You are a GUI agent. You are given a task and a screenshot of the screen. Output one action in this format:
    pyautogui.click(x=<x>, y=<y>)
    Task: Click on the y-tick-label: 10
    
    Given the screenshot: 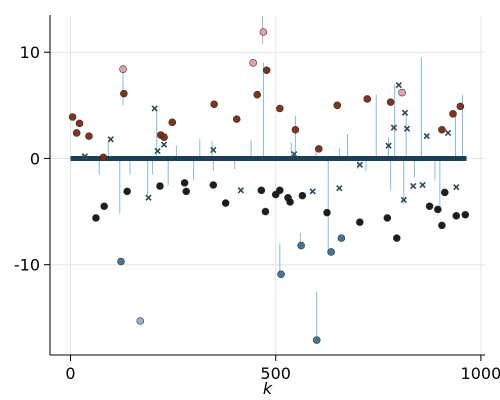 What is the action you would take?
    pyautogui.click(x=30, y=52)
    